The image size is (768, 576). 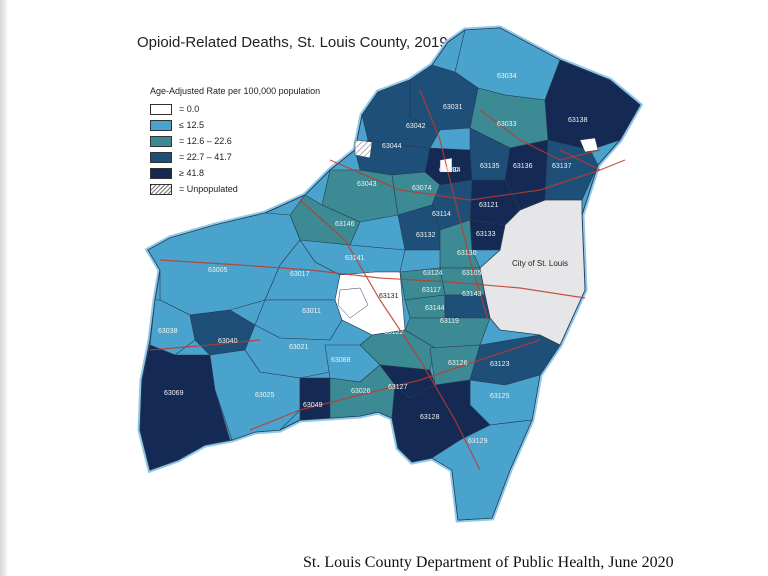 What do you see at coordinates (441, 214) in the screenshot?
I see `zip-label-63114: 63114` at bounding box center [441, 214].